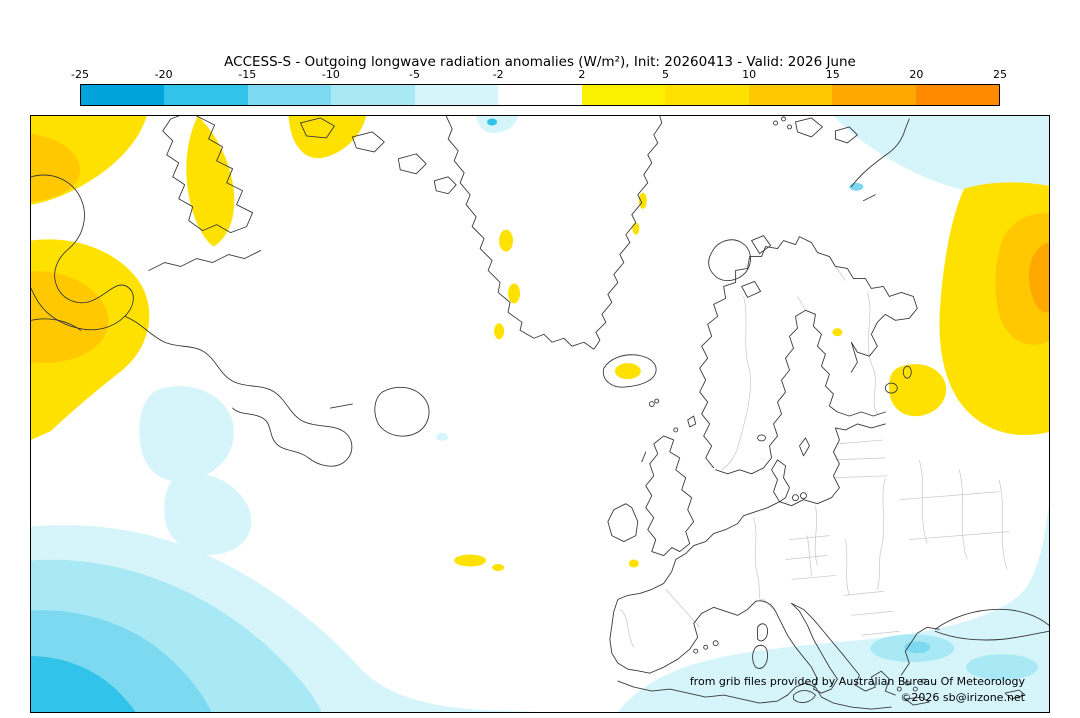 The image size is (1080, 718). What do you see at coordinates (780, 481) in the screenshot?
I see `coastline-denmark` at bounding box center [780, 481].